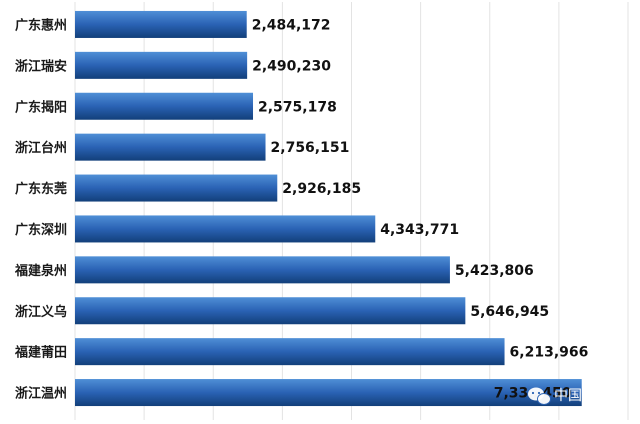  What do you see at coordinates (321, 189) in the screenshot?
I see `value-label: 2,926,185` at bounding box center [321, 189].